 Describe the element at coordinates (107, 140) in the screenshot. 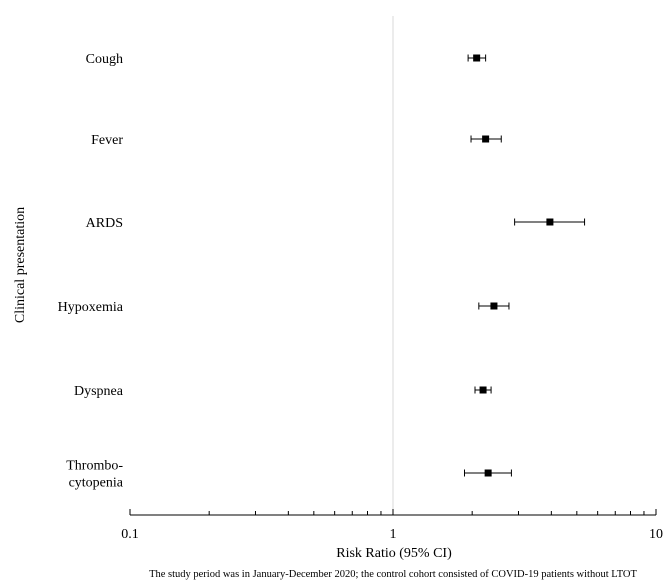

I see `category-label: Fever` at that location.